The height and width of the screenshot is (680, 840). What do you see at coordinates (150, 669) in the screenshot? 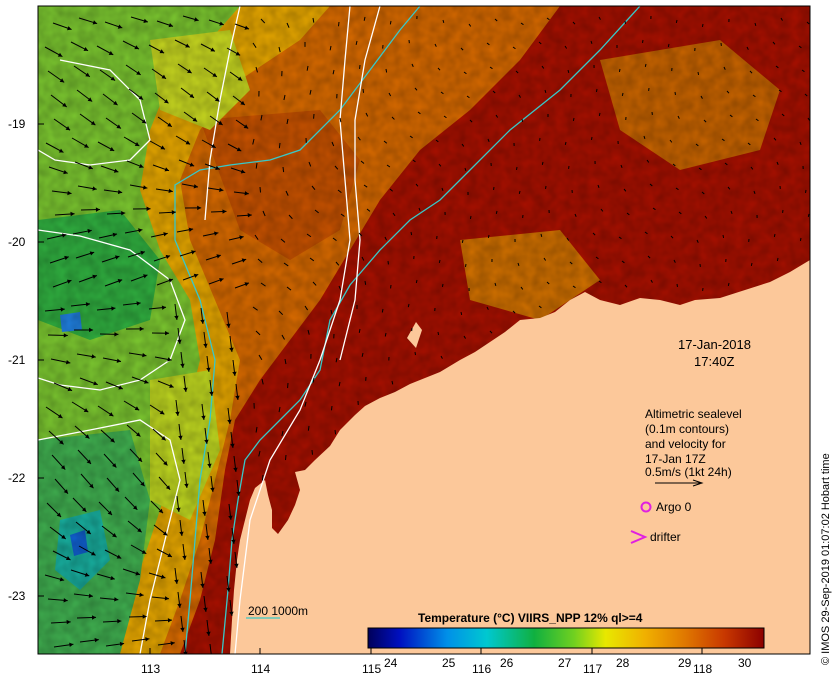
I see `x-tick-label: 113` at bounding box center [150, 669].